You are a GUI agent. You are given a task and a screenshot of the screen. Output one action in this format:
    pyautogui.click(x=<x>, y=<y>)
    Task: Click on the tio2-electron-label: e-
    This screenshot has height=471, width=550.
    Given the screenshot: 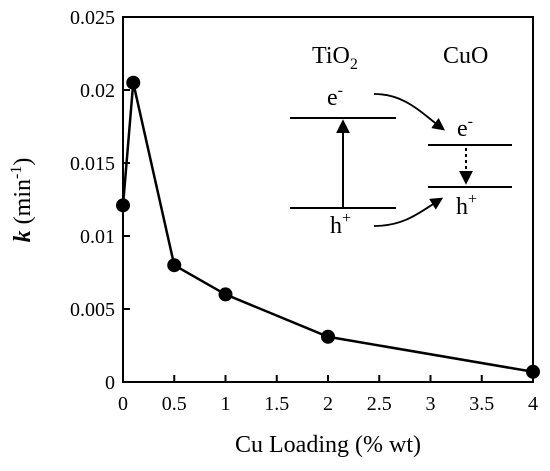 What is the action you would take?
    pyautogui.click(x=335, y=96)
    